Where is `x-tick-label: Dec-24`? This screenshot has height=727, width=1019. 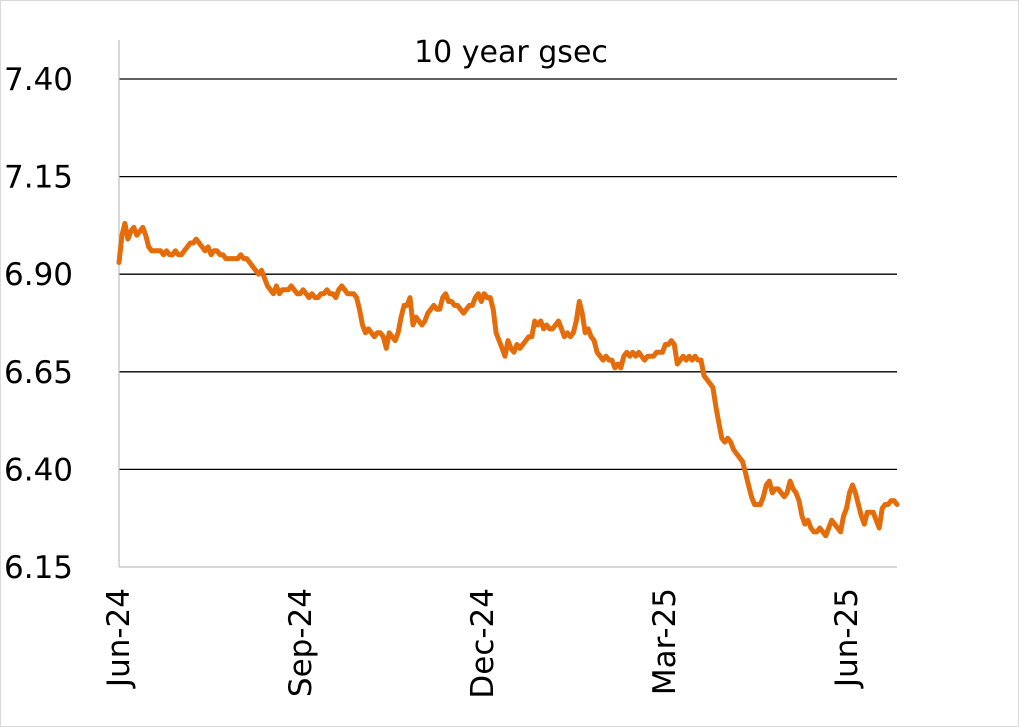 x-tick-label: Dec-24 is located at coordinates (483, 643).